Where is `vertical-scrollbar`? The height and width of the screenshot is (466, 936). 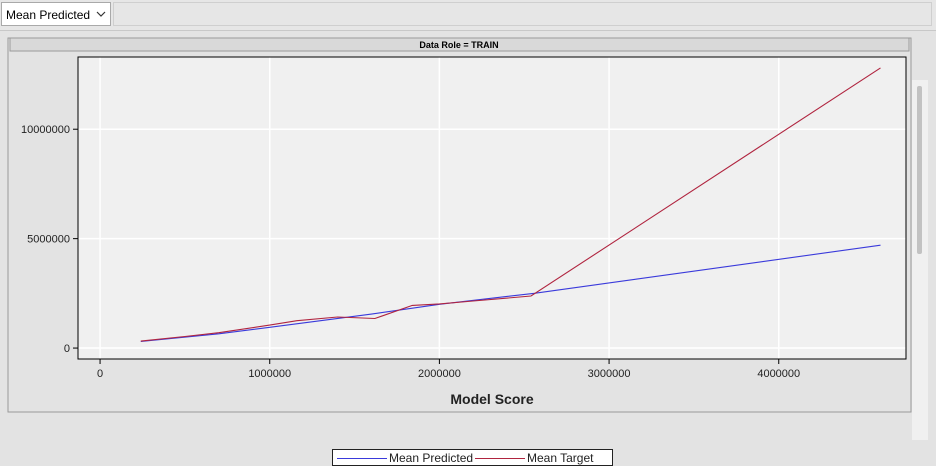 vertical-scrollbar is located at coordinates (920, 260).